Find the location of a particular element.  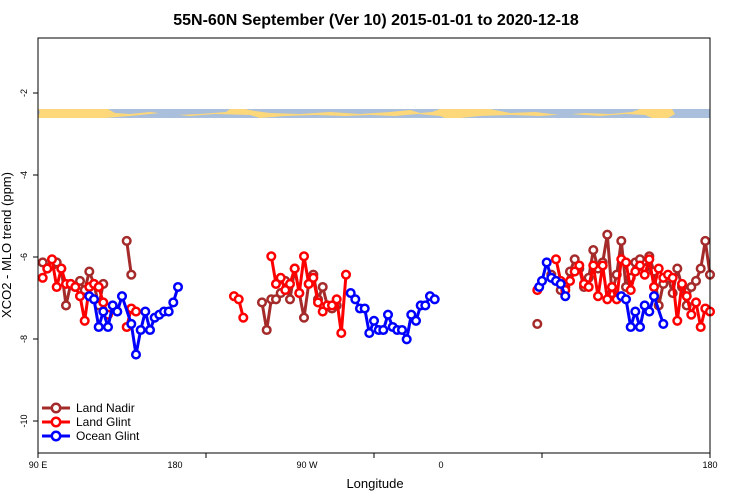

y-axis-label: XCO2 - MLO trend (ppm) is located at coordinates (7, 245).